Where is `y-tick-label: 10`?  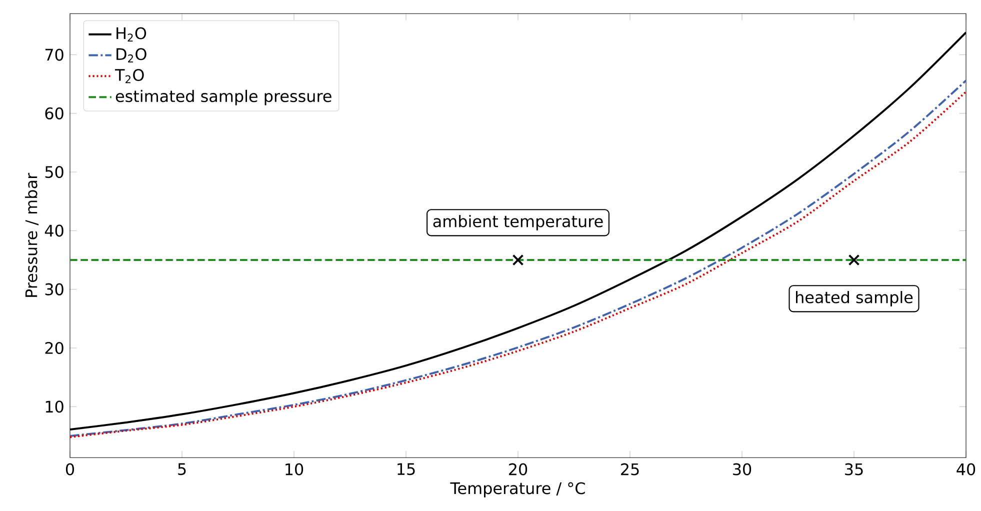 y-tick-label: 10 is located at coordinates (55, 406).